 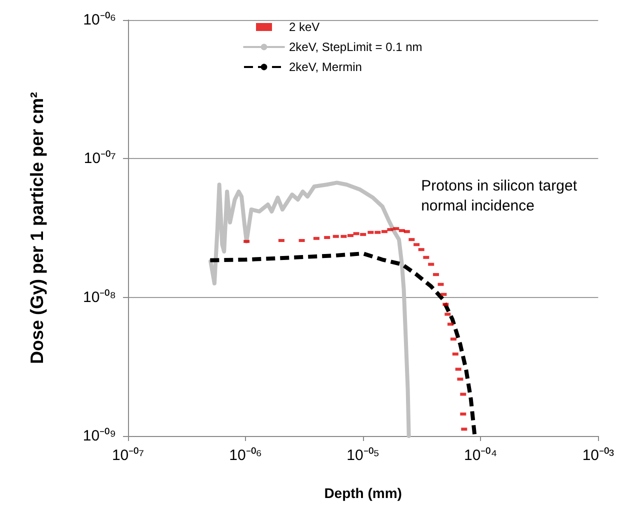 What do you see at coordinates (363, 455) in the screenshot?
I see `x-tick-label: 10⁻⁰⁵` at bounding box center [363, 455].